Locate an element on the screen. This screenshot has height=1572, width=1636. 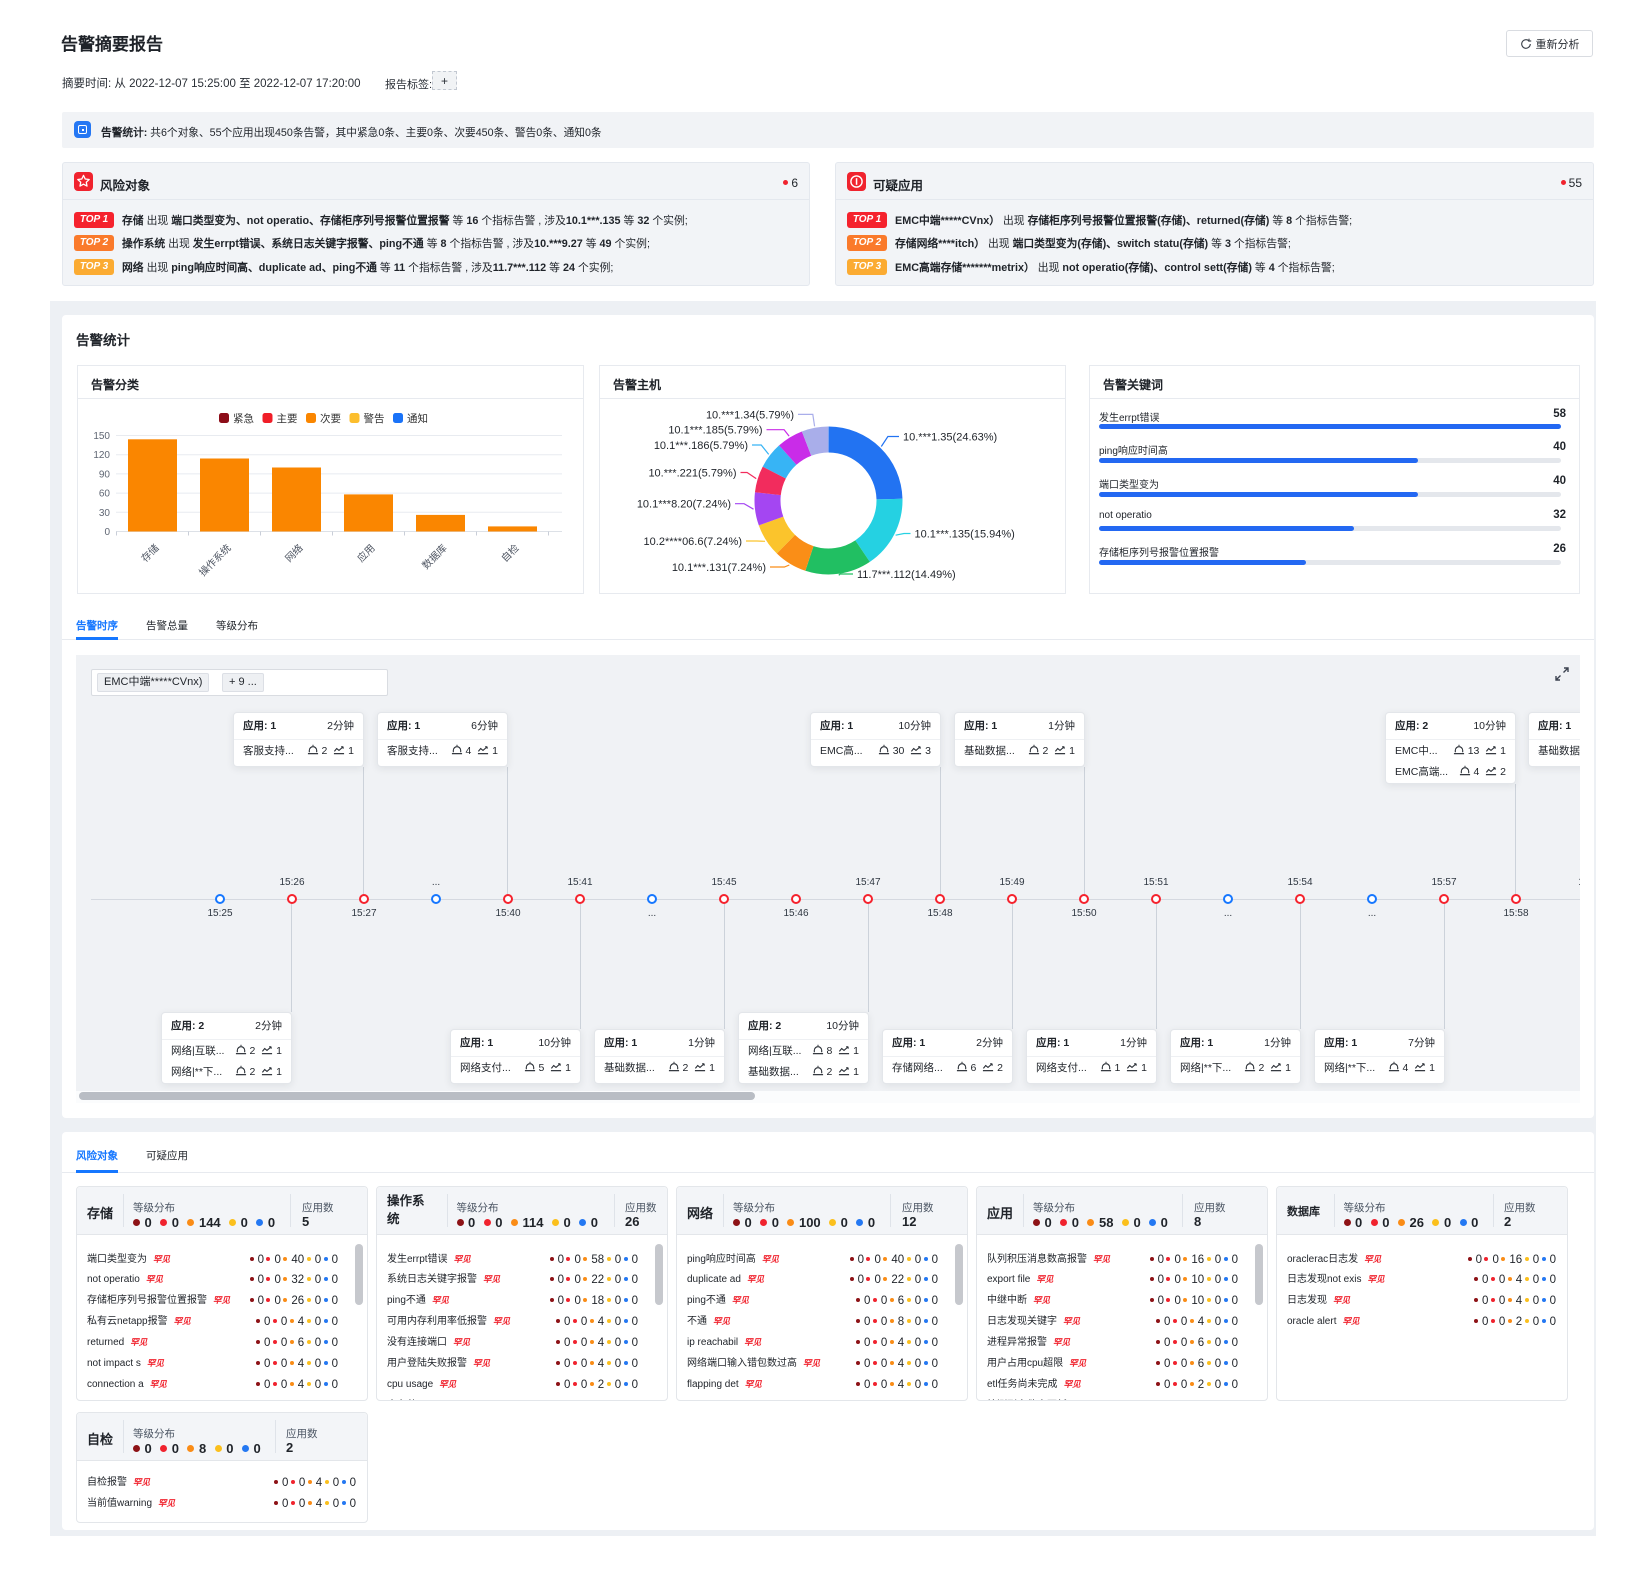
svg-text: 操作系统 is located at coordinates (214, 559).